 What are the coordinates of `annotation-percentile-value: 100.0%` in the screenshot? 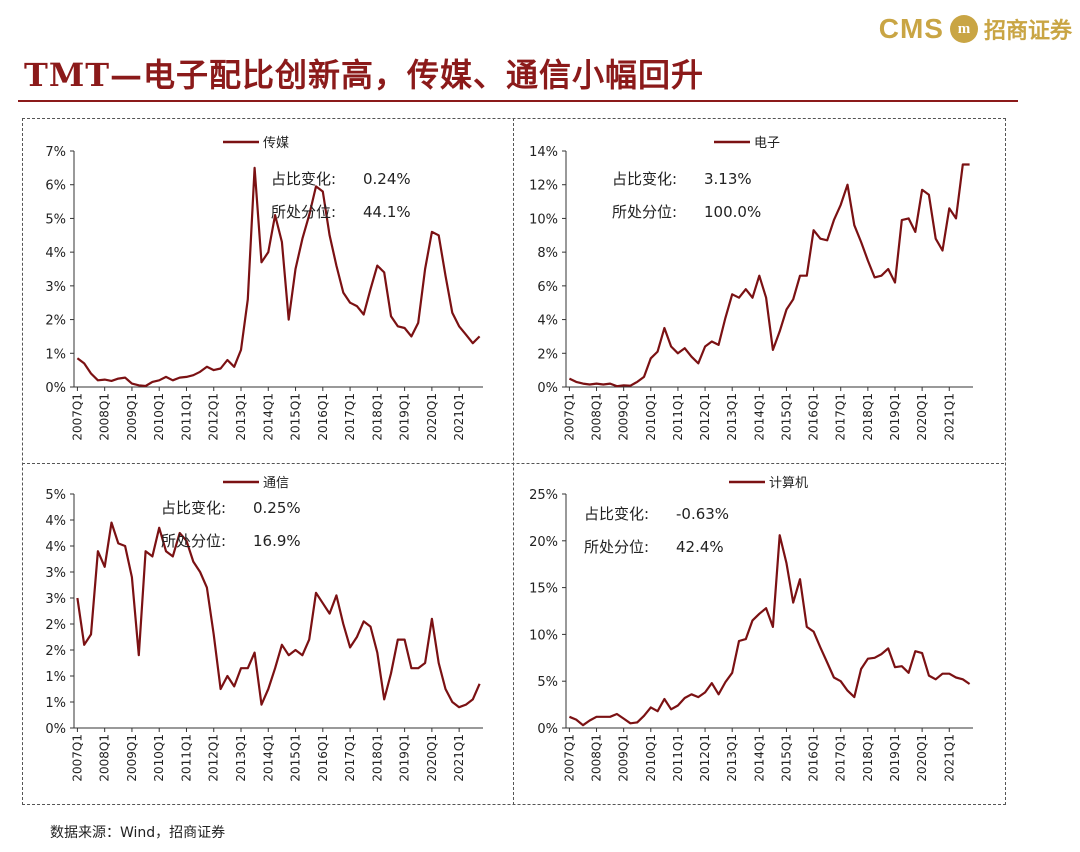 It's located at (732, 212).